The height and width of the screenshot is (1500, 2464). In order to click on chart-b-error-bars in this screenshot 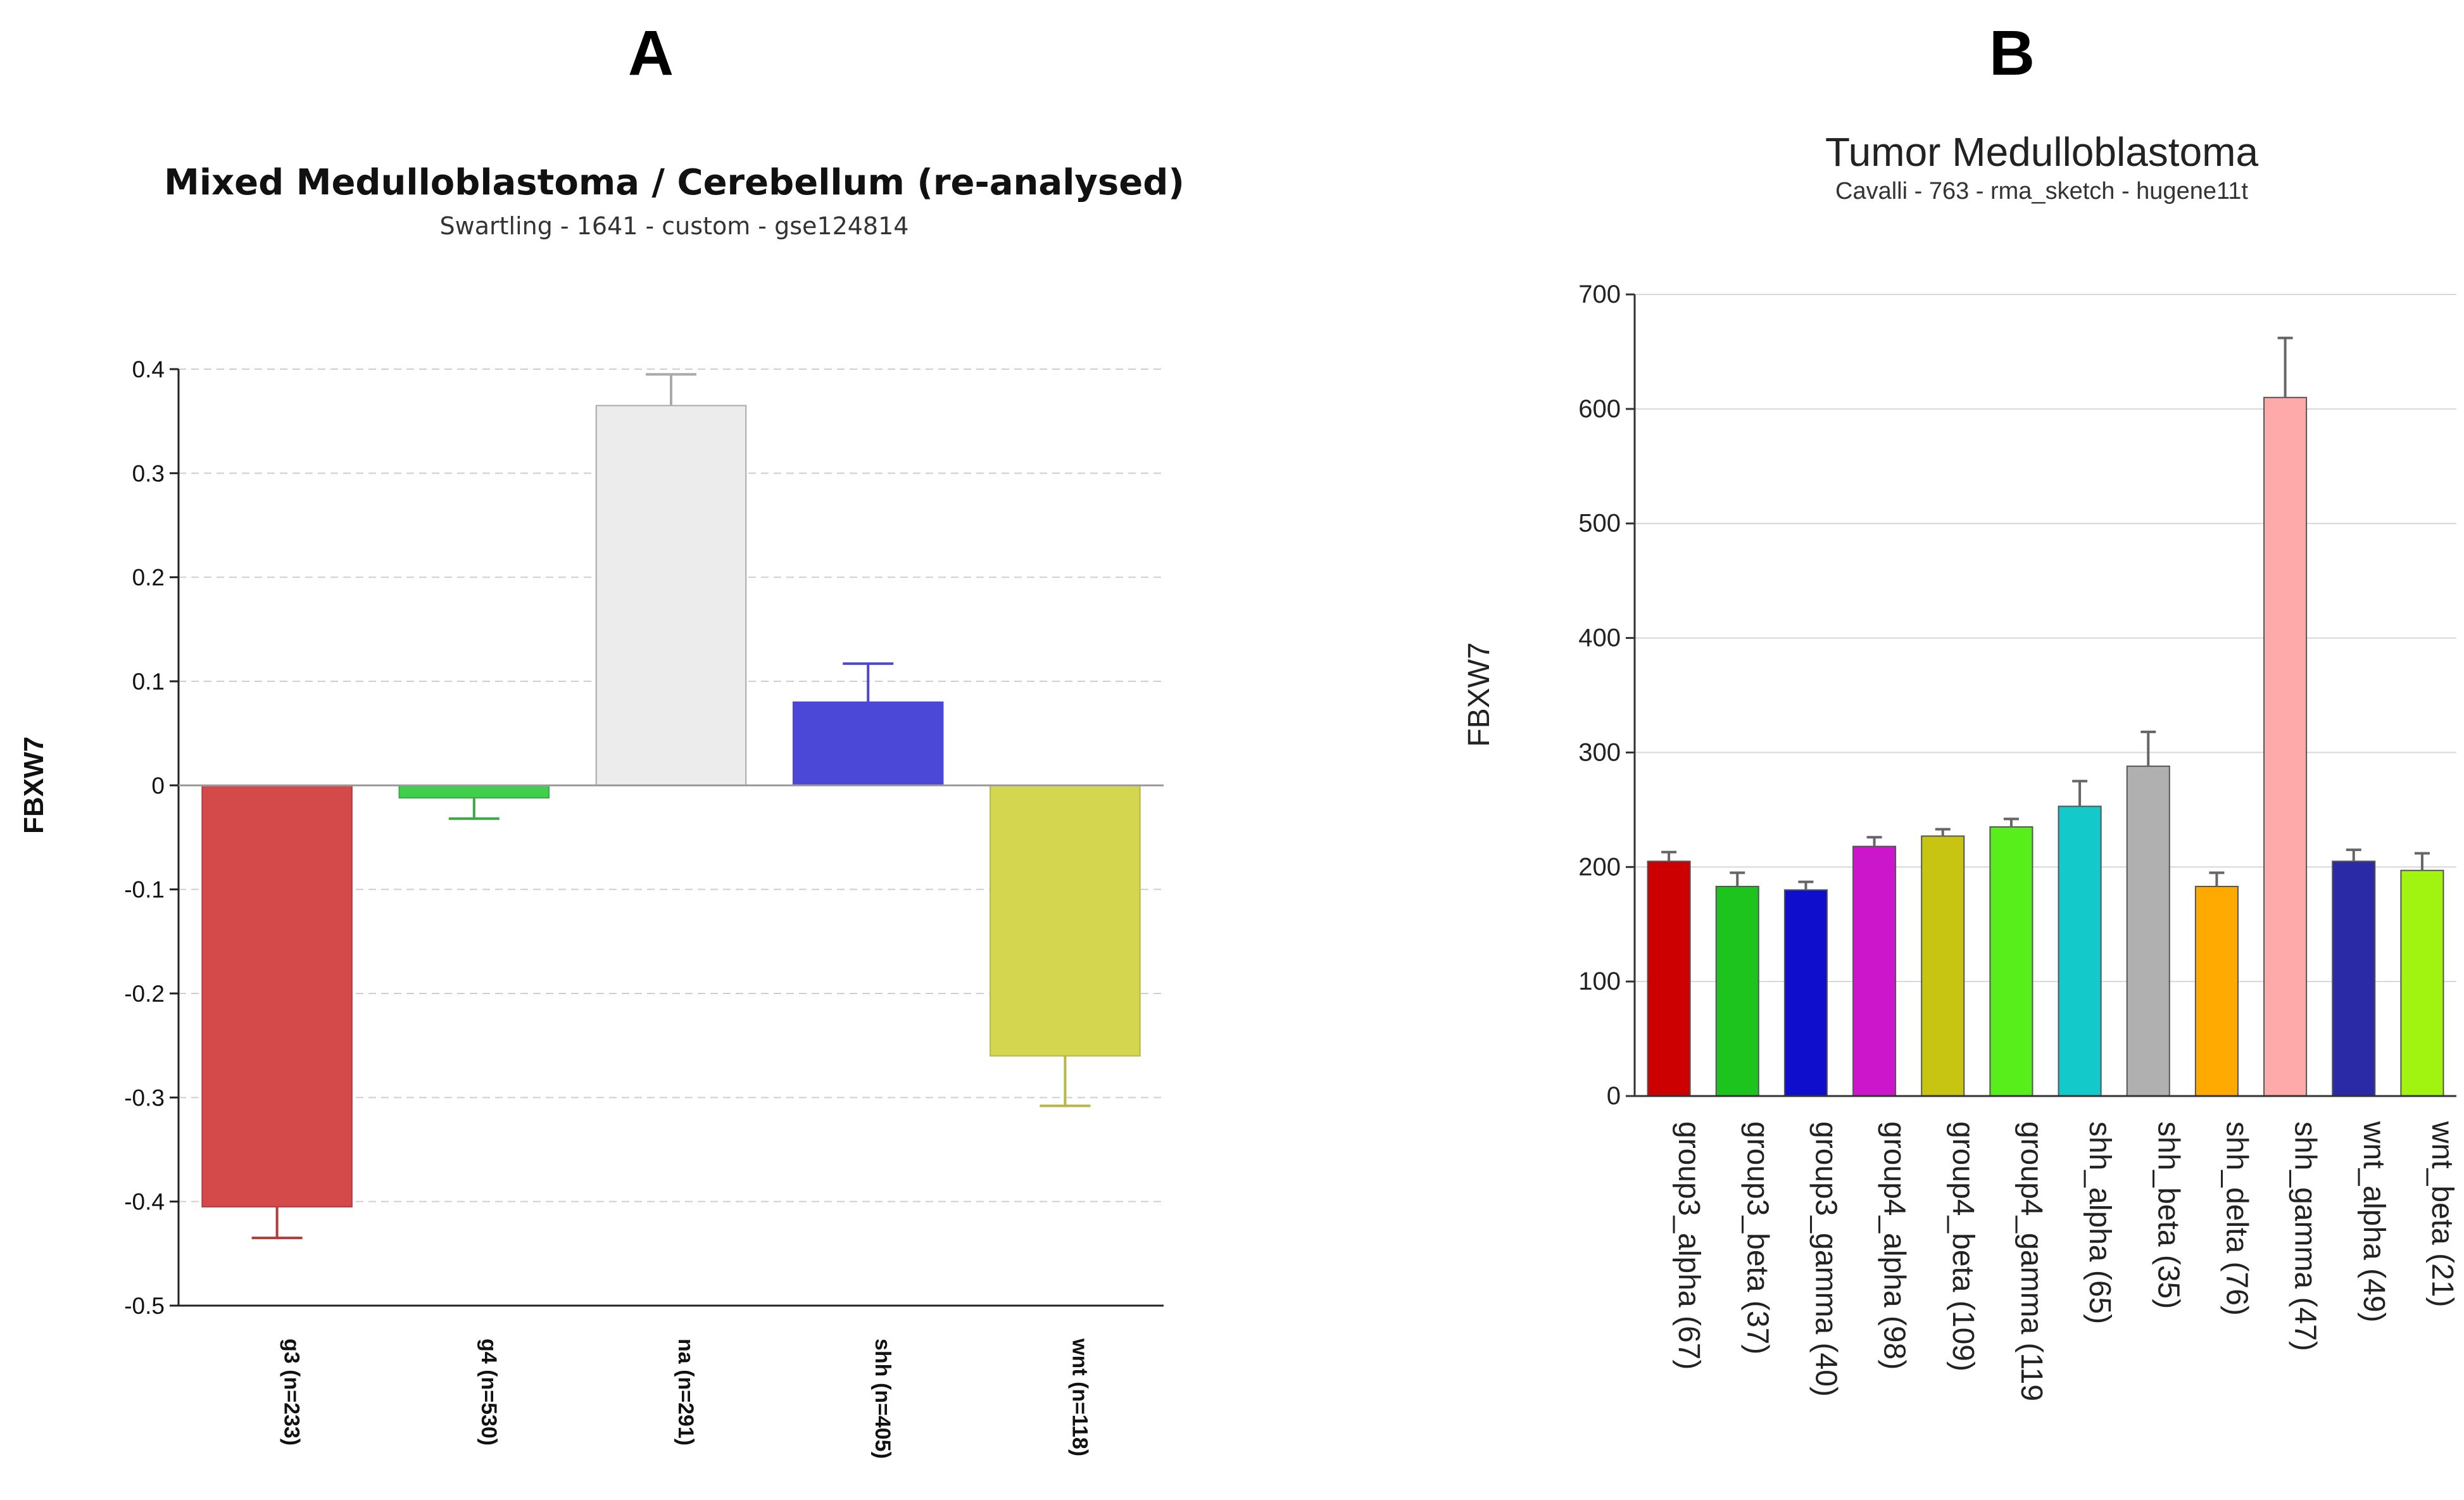, I will do `click(2045, 613)`.